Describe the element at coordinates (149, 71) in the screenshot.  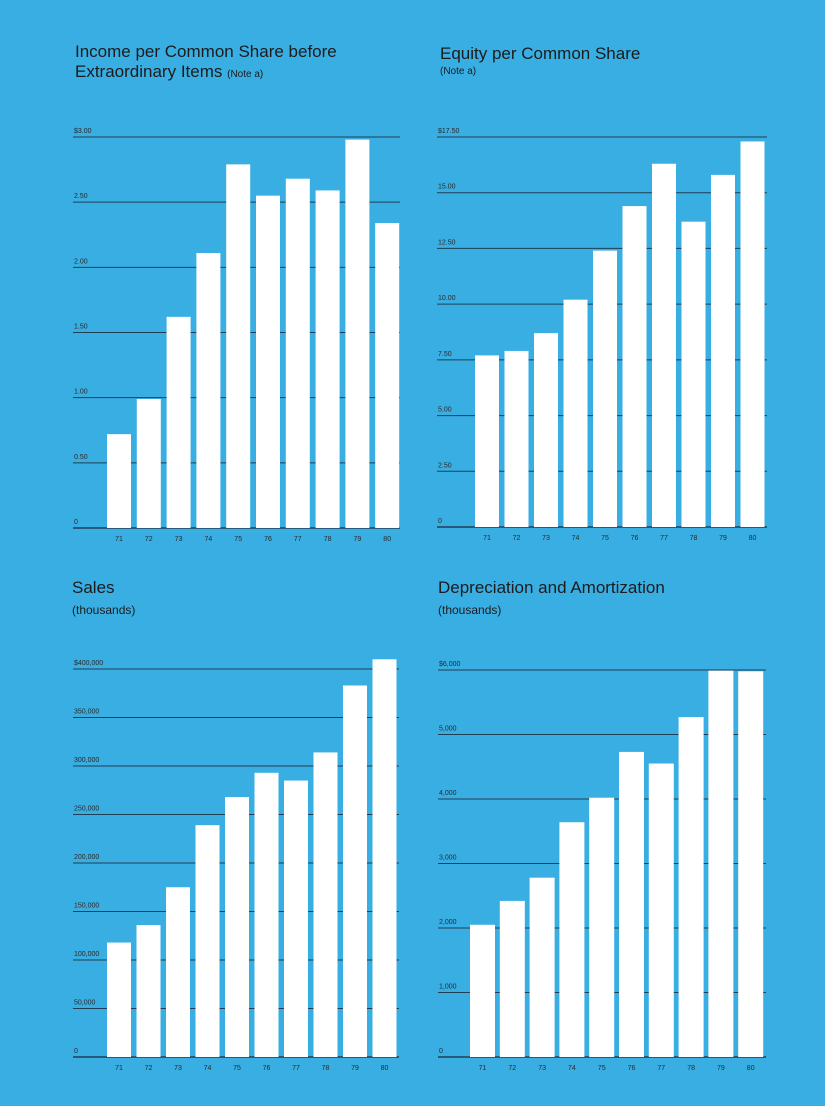
I see `chart-title-line2-text: Extraordinary Items` at that location.